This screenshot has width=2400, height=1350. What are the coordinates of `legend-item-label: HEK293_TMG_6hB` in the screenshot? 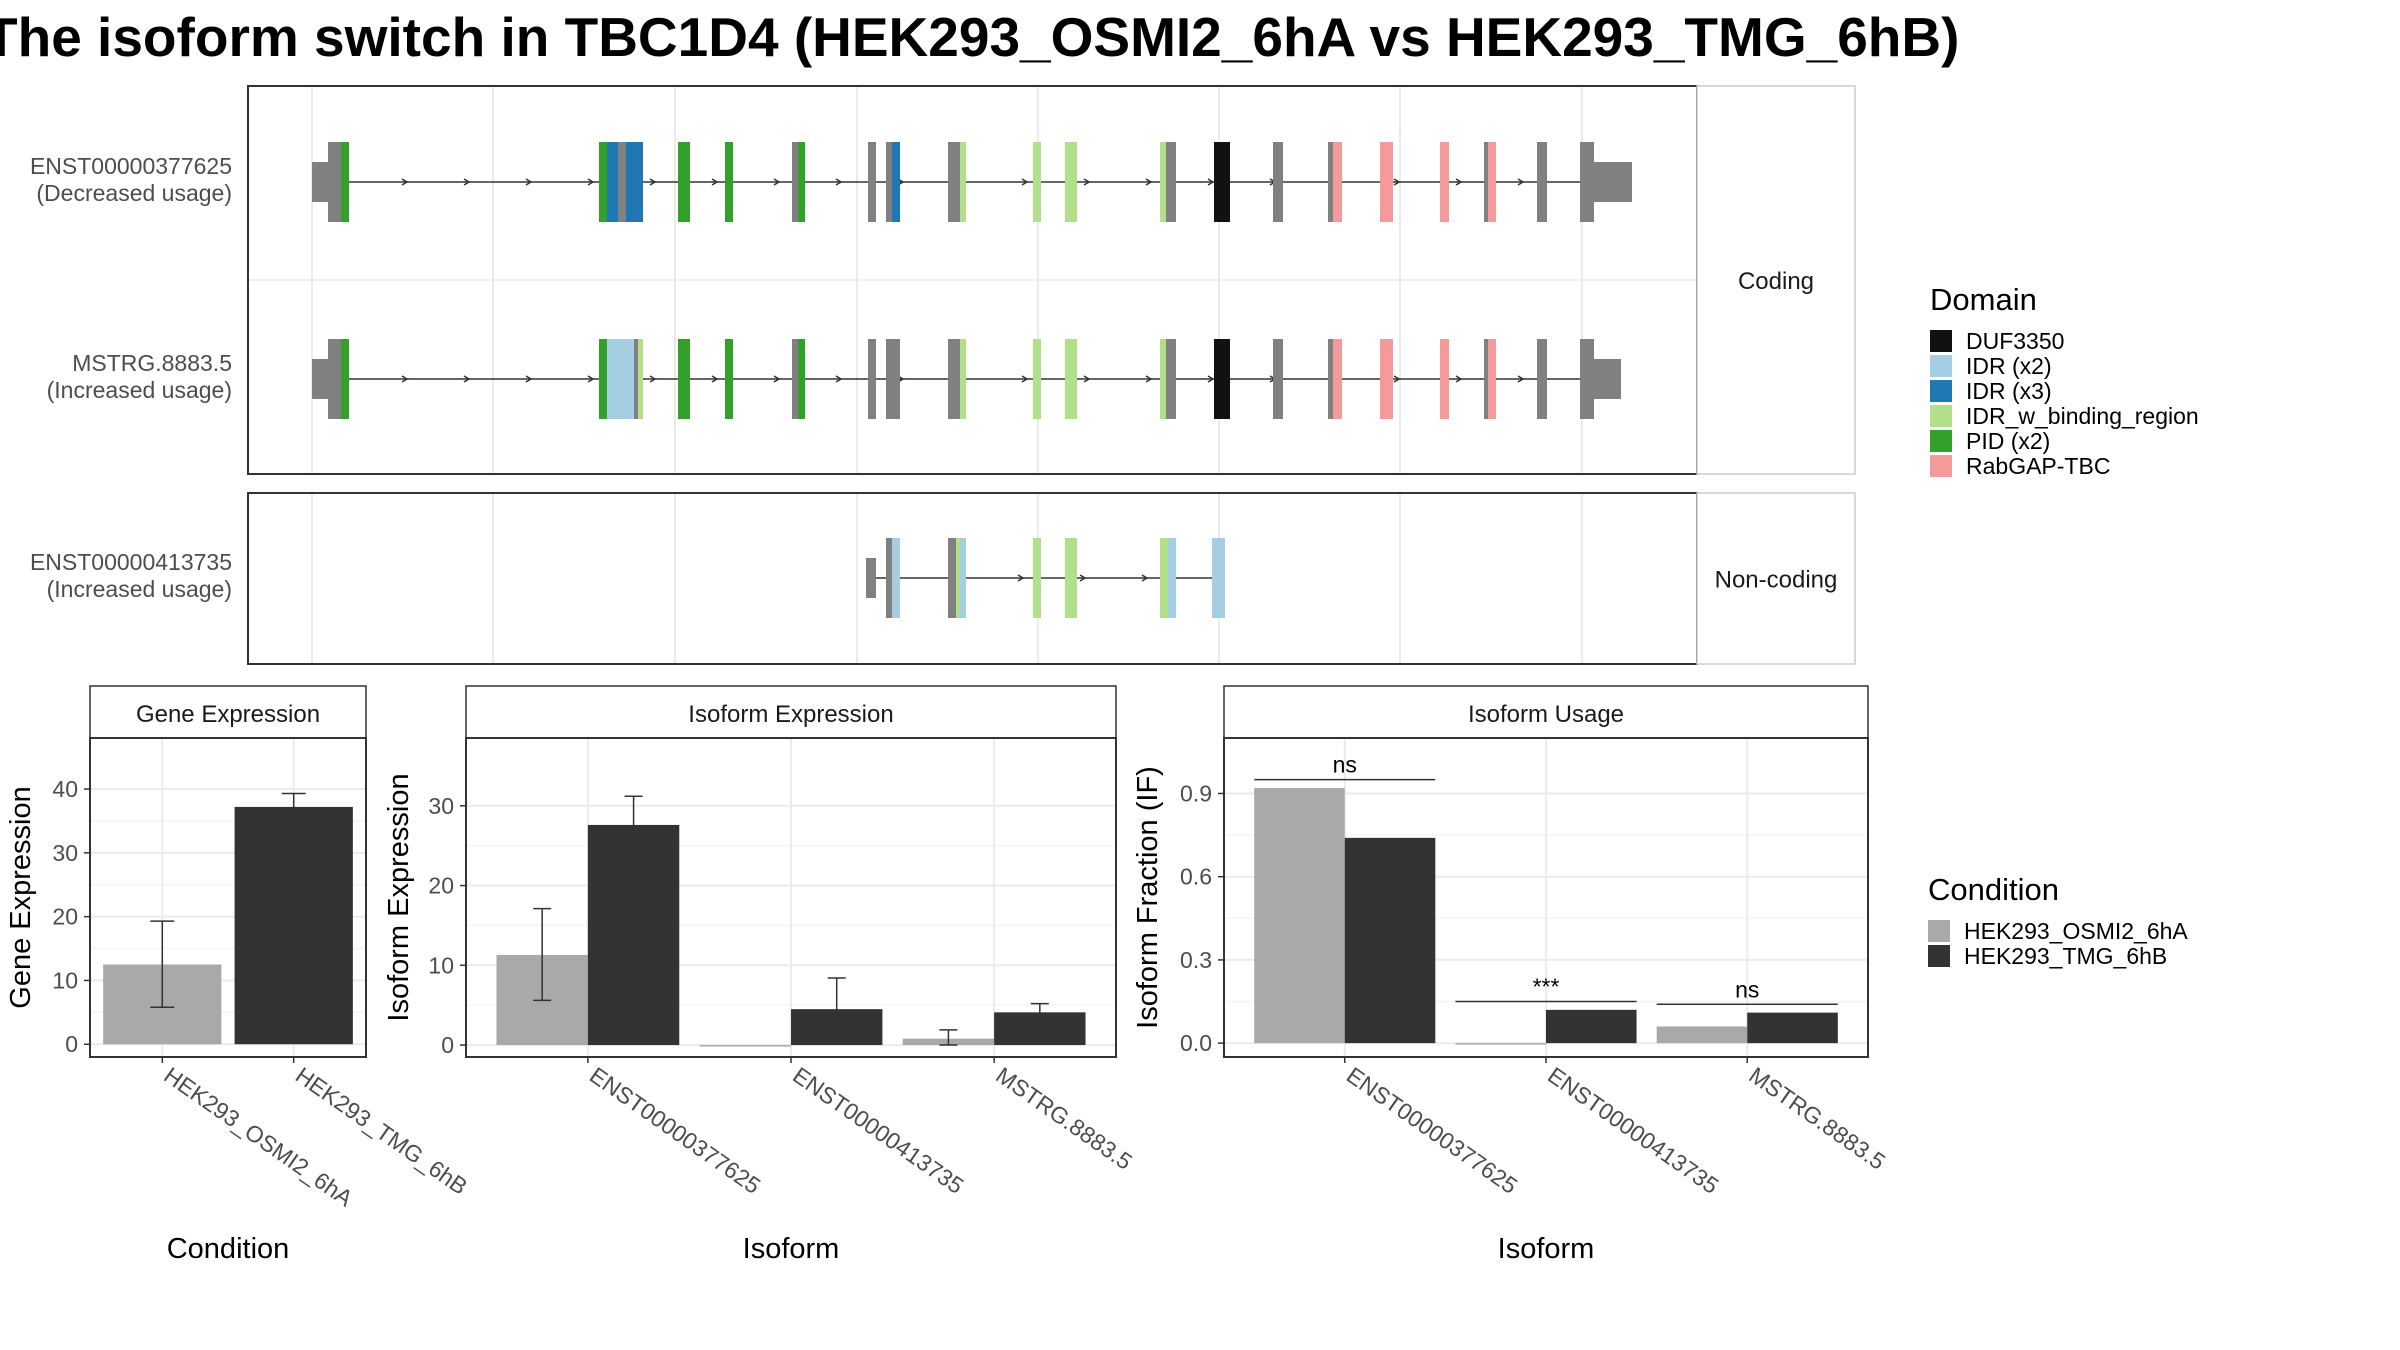 It's located at (2065, 956).